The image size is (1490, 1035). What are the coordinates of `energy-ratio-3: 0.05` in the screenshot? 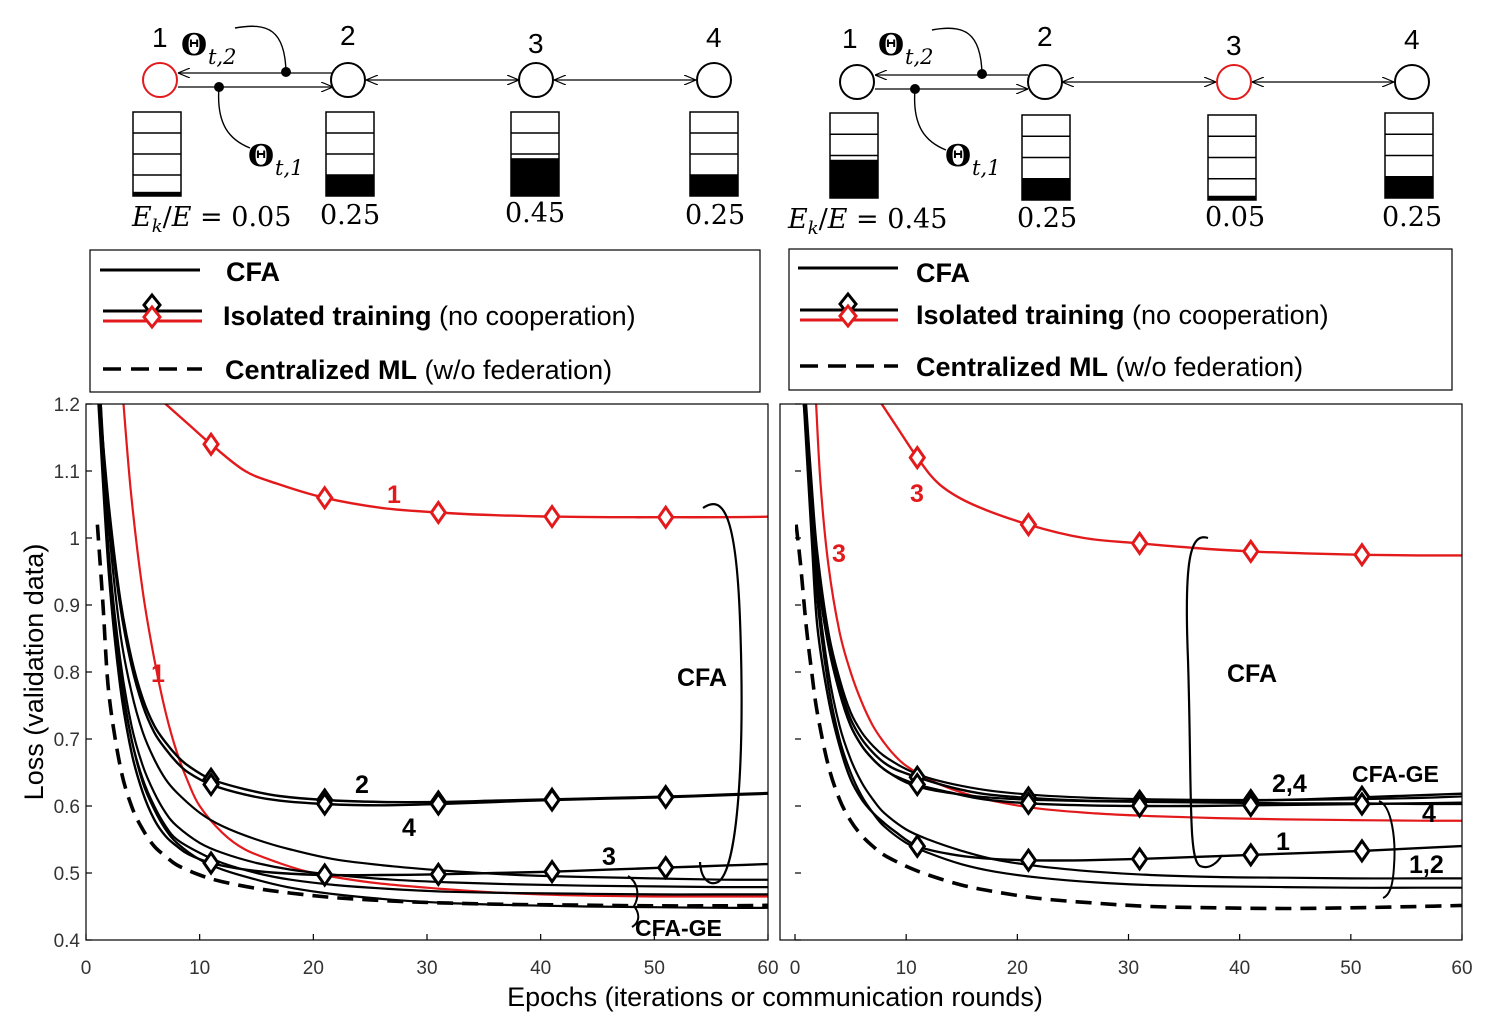 It's located at (1235, 217).